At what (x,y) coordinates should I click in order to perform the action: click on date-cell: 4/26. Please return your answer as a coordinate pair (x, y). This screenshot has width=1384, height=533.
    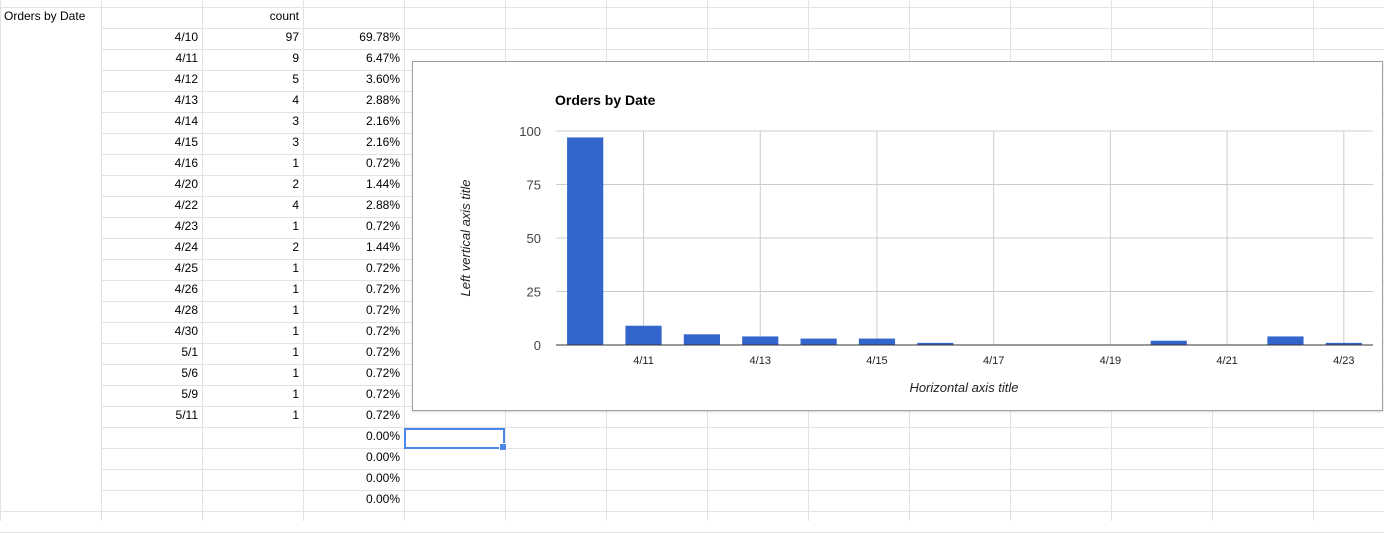
    Looking at the image, I should click on (186, 289).